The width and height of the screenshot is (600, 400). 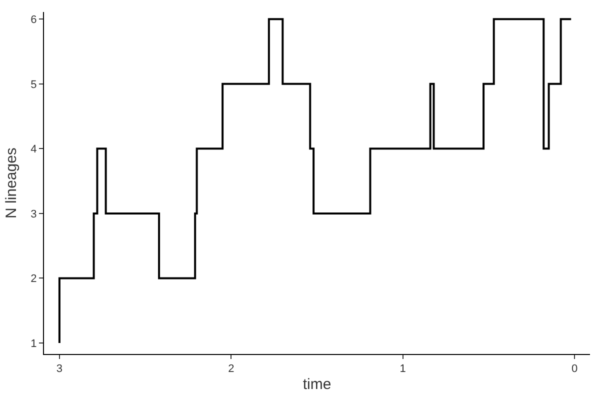 What do you see at coordinates (33, 150) in the screenshot?
I see `y-tick-label: 4` at bounding box center [33, 150].